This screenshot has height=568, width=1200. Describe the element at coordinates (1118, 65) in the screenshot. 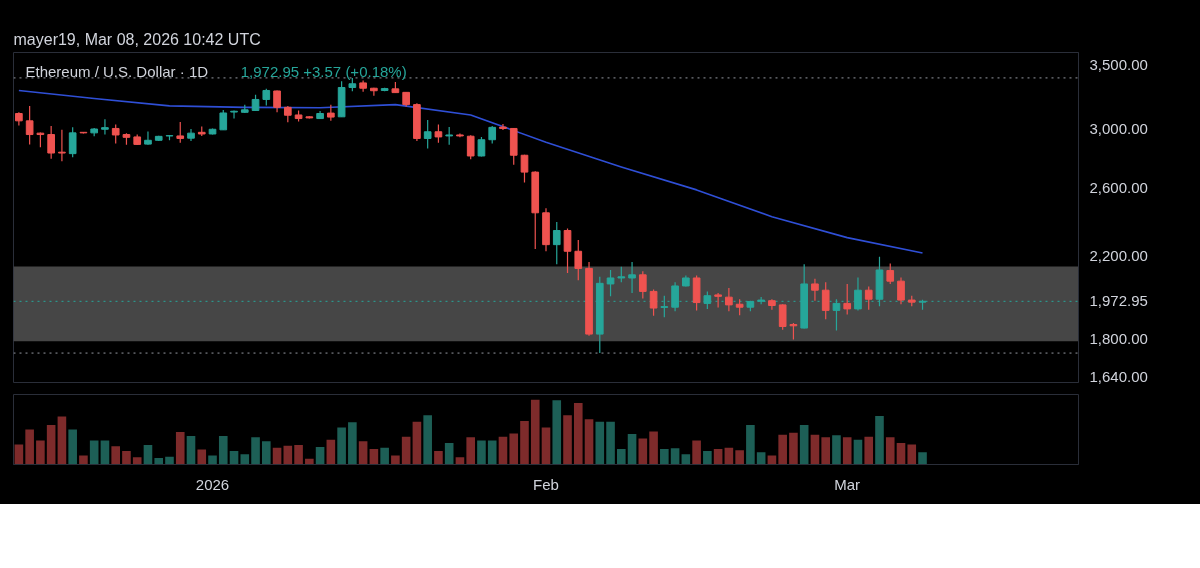

I see `y-tick-label: 3,500.00` at that location.